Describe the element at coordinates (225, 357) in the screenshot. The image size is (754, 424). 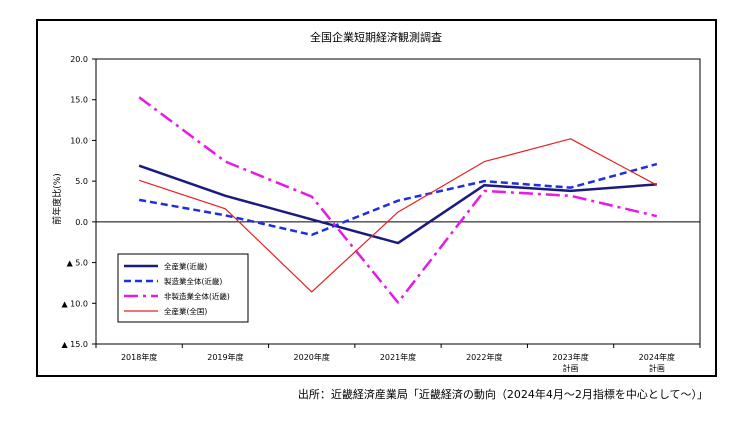
I see `x-tick-label: 2019年度` at that location.